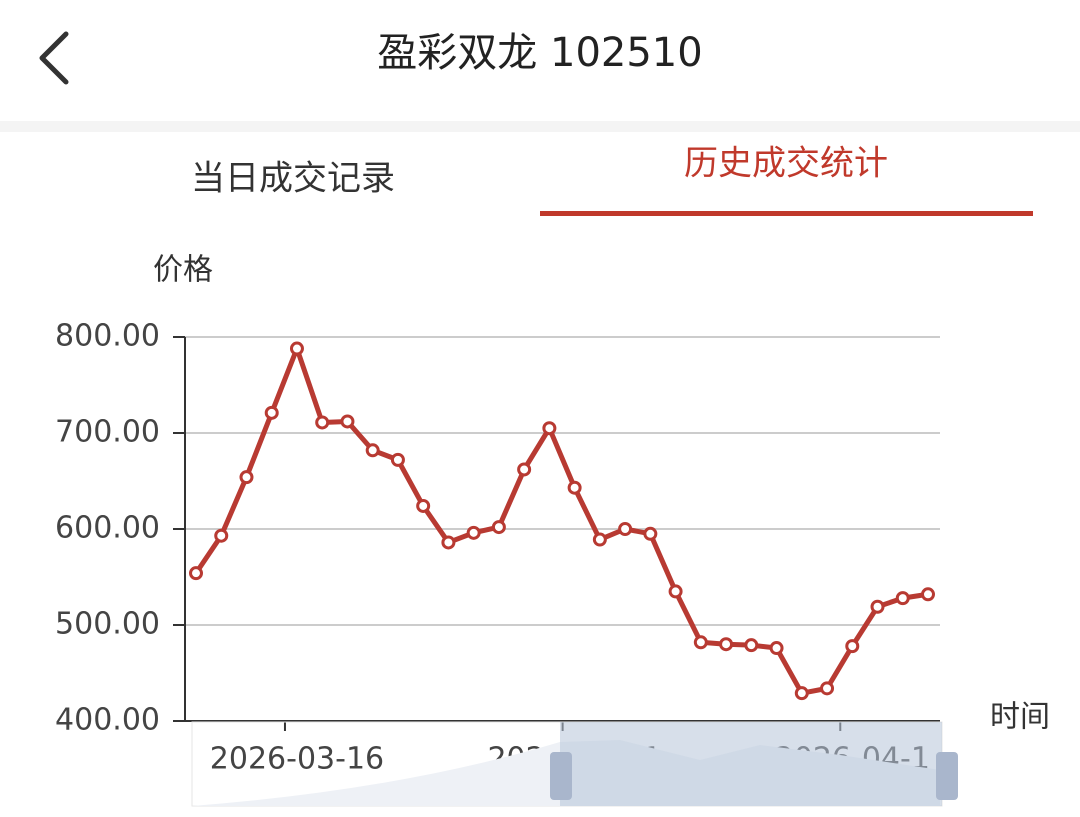  Describe the element at coordinates (107, 432) in the screenshot. I see `y-tick-label: 700.00` at that location.